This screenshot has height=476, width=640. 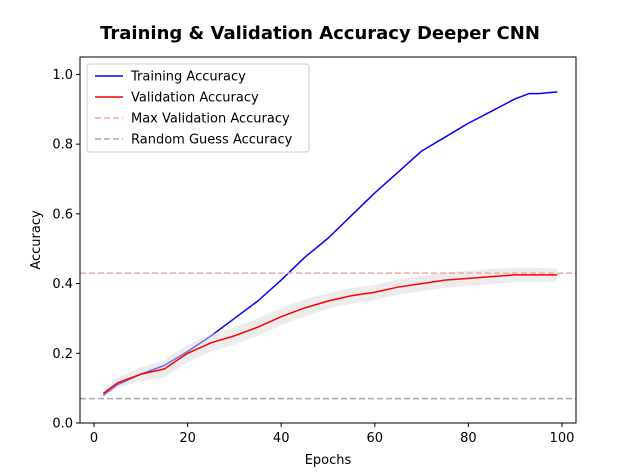 What do you see at coordinates (62, 214) in the screenshot?
I see `y-tick-label: 0.6` at bounding box center [62, 214].